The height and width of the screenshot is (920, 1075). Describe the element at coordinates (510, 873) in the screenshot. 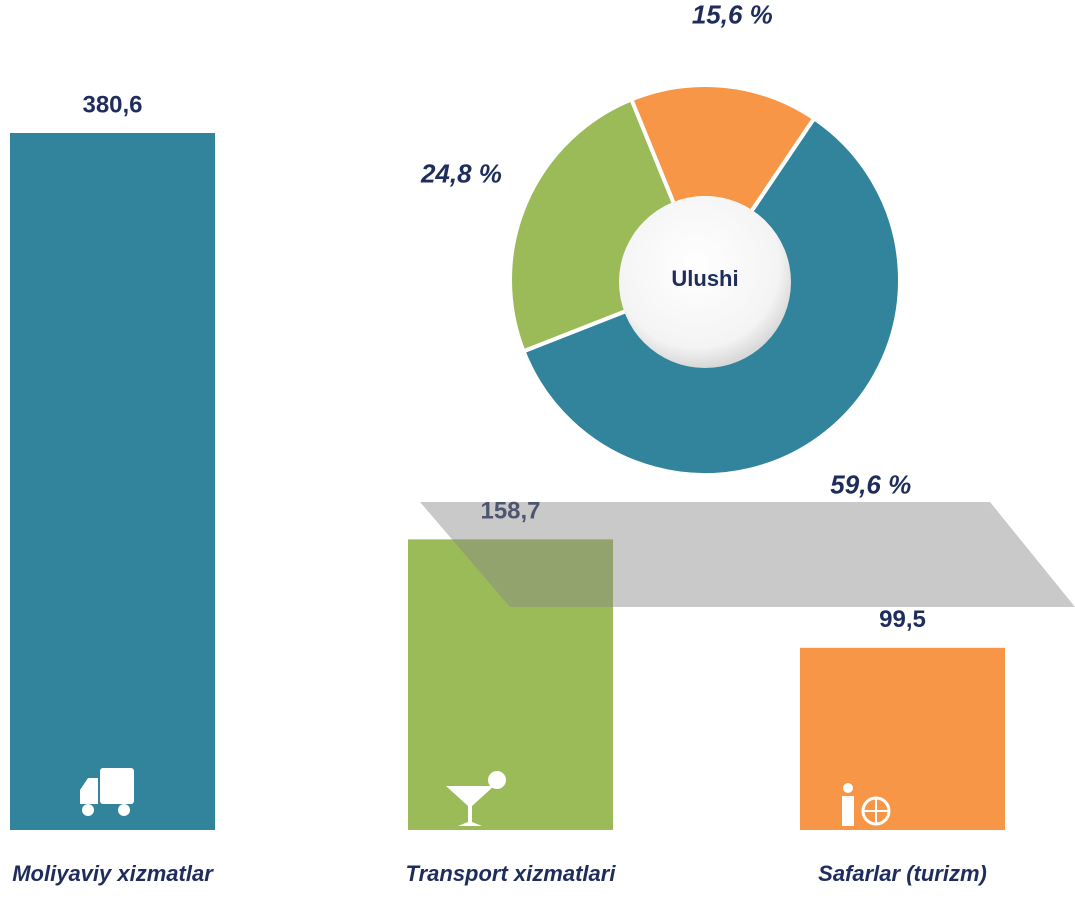

I see `category-label: Transport xizmatlari` at that location.